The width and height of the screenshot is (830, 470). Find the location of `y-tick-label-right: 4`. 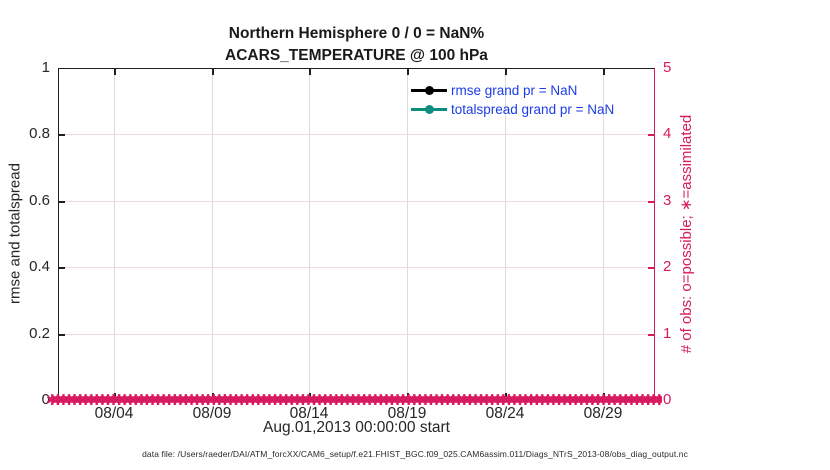

y-tick-label-right: 4 is located at coordinates (667, 133).